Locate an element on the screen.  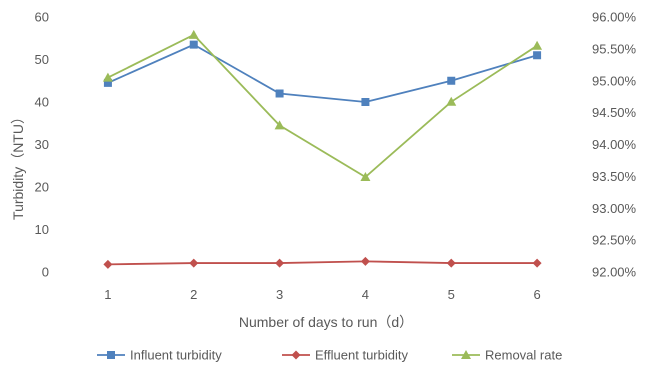
series-influent-turbidity is located at coordinates (322, 73).